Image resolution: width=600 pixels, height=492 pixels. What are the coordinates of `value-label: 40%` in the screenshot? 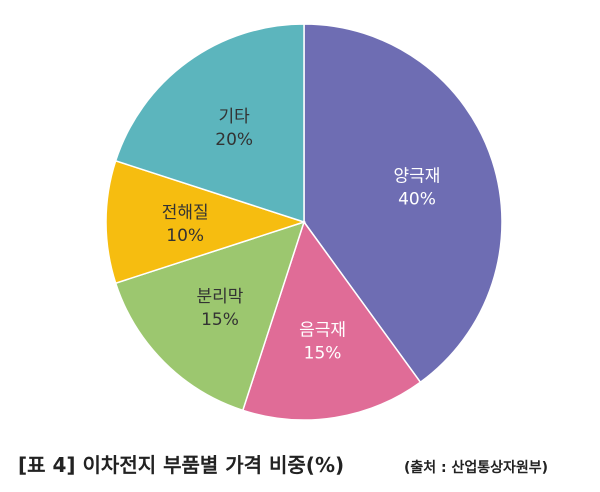 It's located at (417, 199).